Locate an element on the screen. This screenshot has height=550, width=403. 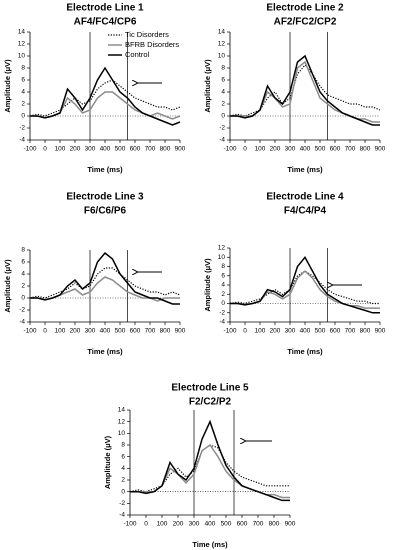
chart-subtitle: F2/C2/P2 is located at coordinates (210, 402).